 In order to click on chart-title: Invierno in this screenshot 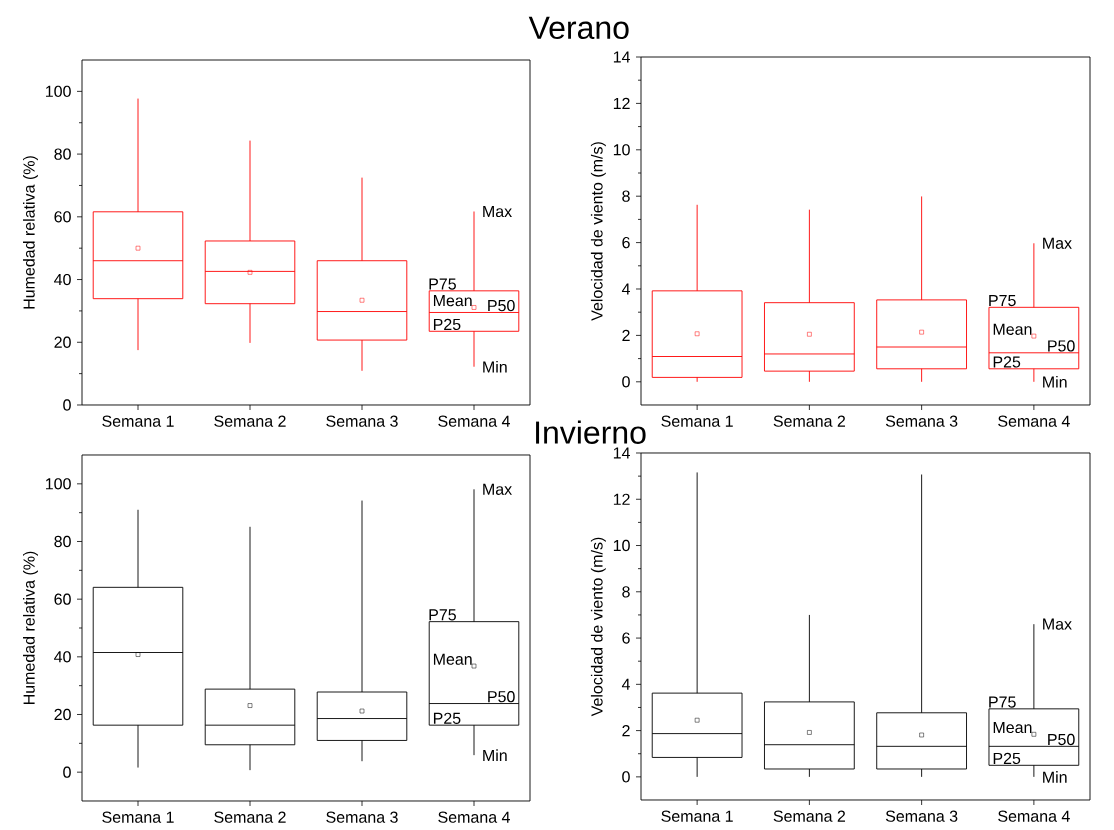, I will do `click(591, 432)`.